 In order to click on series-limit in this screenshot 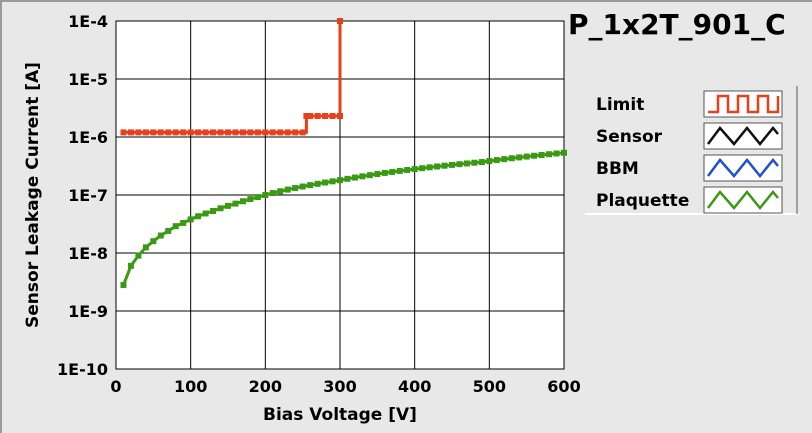, I will do `click(231, 77)`.